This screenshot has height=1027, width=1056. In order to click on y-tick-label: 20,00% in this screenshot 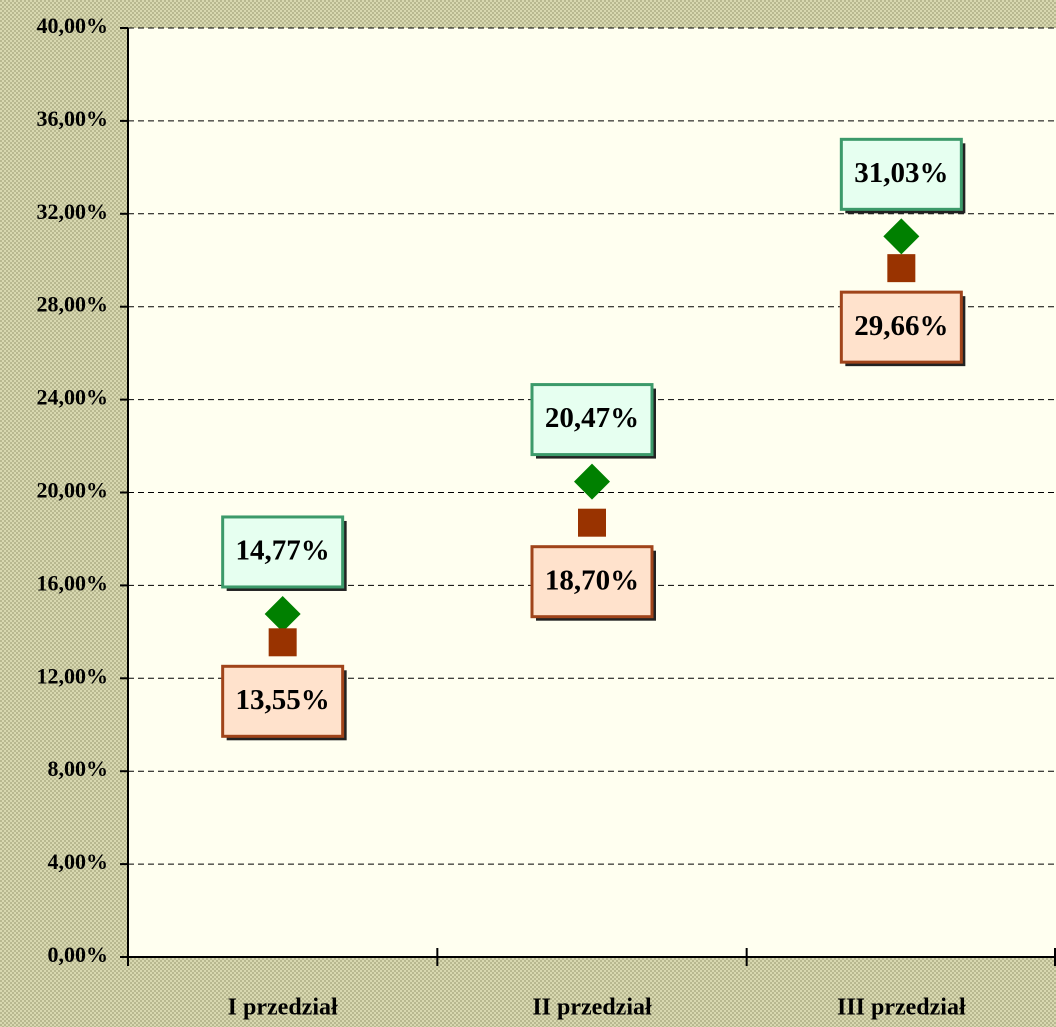, I will do `click(73, 490)`.